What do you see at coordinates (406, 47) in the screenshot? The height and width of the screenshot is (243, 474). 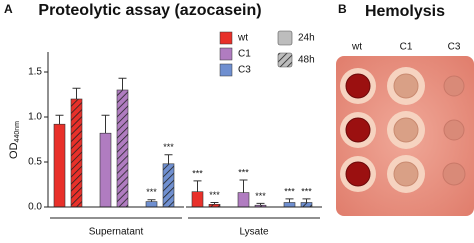 I see `column-label: C1` at bounding box center [406, 47].